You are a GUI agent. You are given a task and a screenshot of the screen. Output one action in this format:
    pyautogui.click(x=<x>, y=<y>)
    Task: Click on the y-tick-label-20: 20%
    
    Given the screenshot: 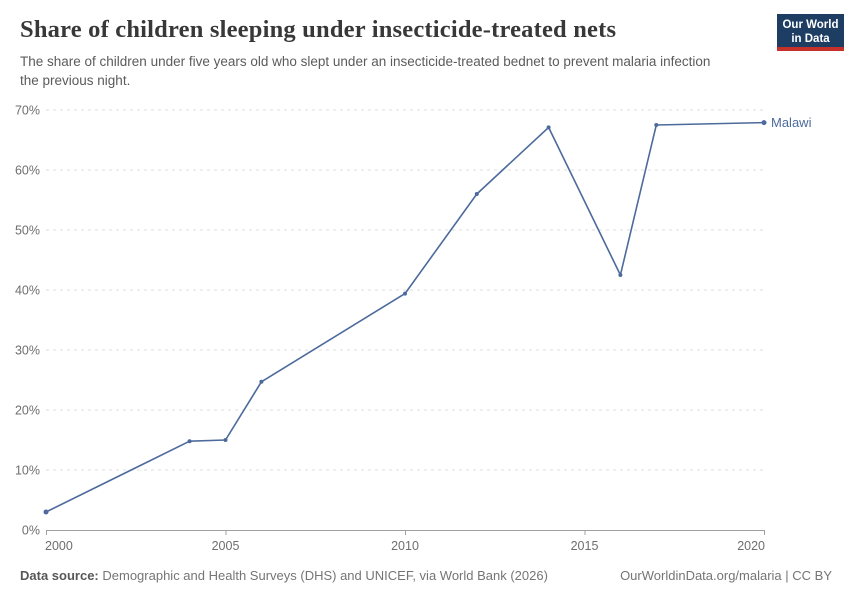 What is the action you would take?
    pyautogui.click(x=27, y=411)
    